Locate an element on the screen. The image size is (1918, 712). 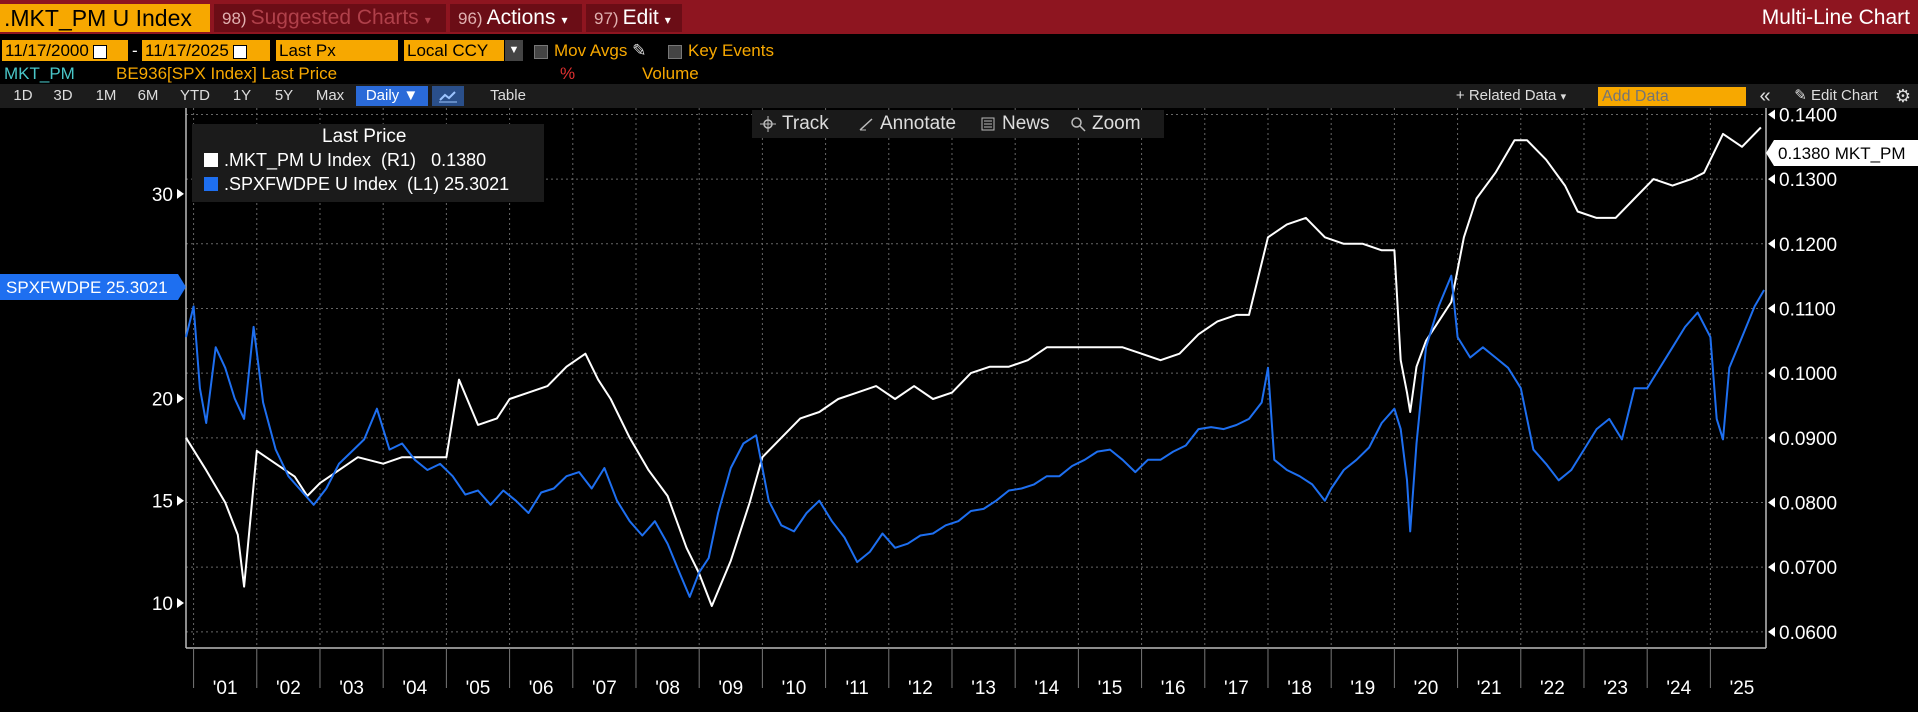
edit-chart-button: ✎ Edit Chart is located at coordinates (1836, 96).